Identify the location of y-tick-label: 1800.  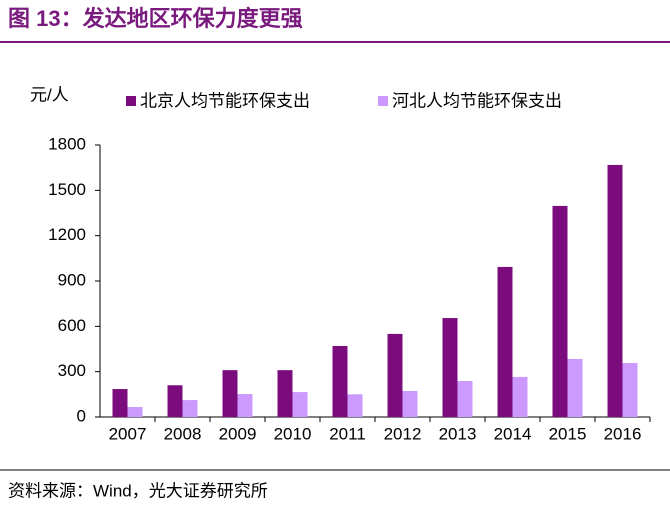
(67, 143).